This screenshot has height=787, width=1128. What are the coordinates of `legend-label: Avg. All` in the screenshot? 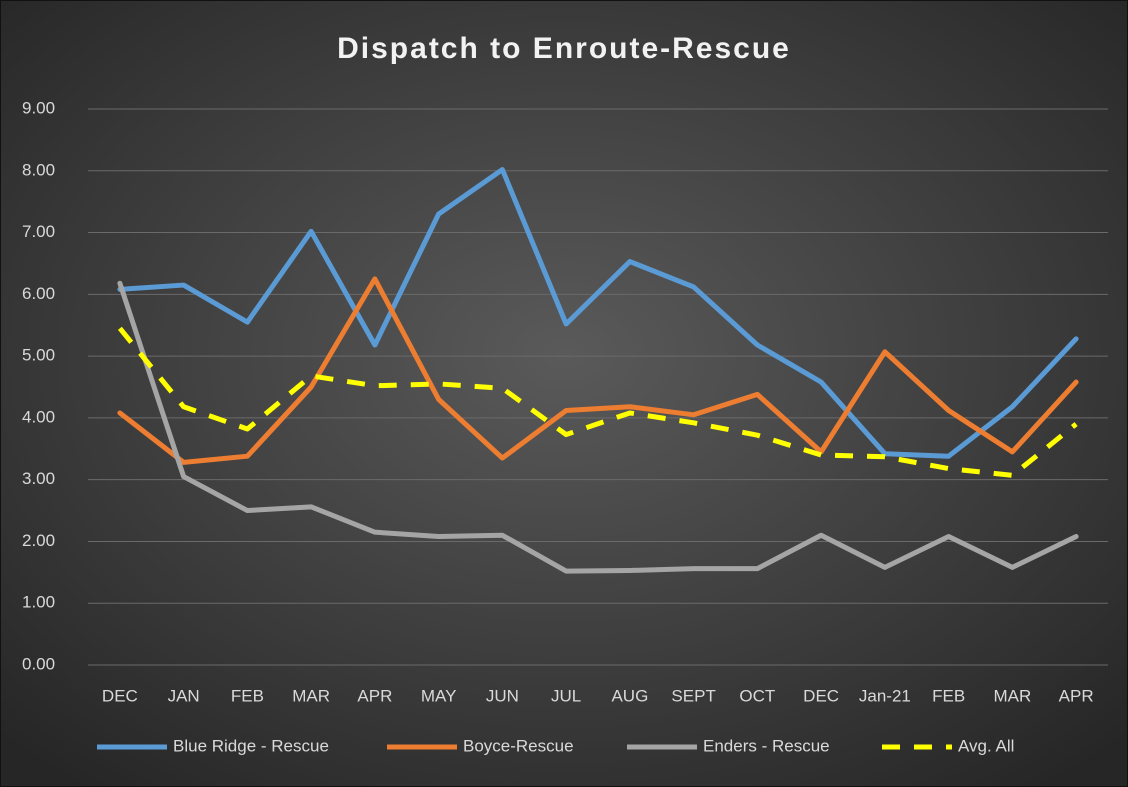 It's located at (986, 745).